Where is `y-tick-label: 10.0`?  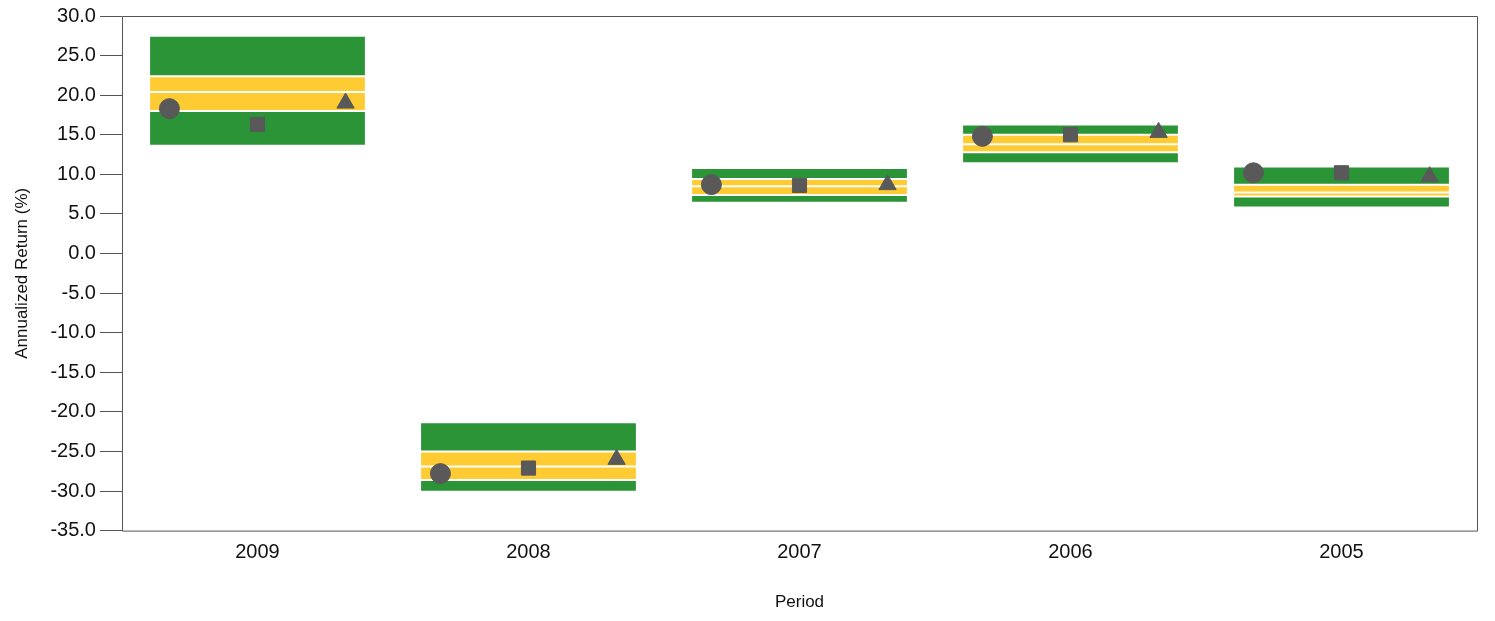
y-tick-label: 10.0 is located at coordinates (76, 172).